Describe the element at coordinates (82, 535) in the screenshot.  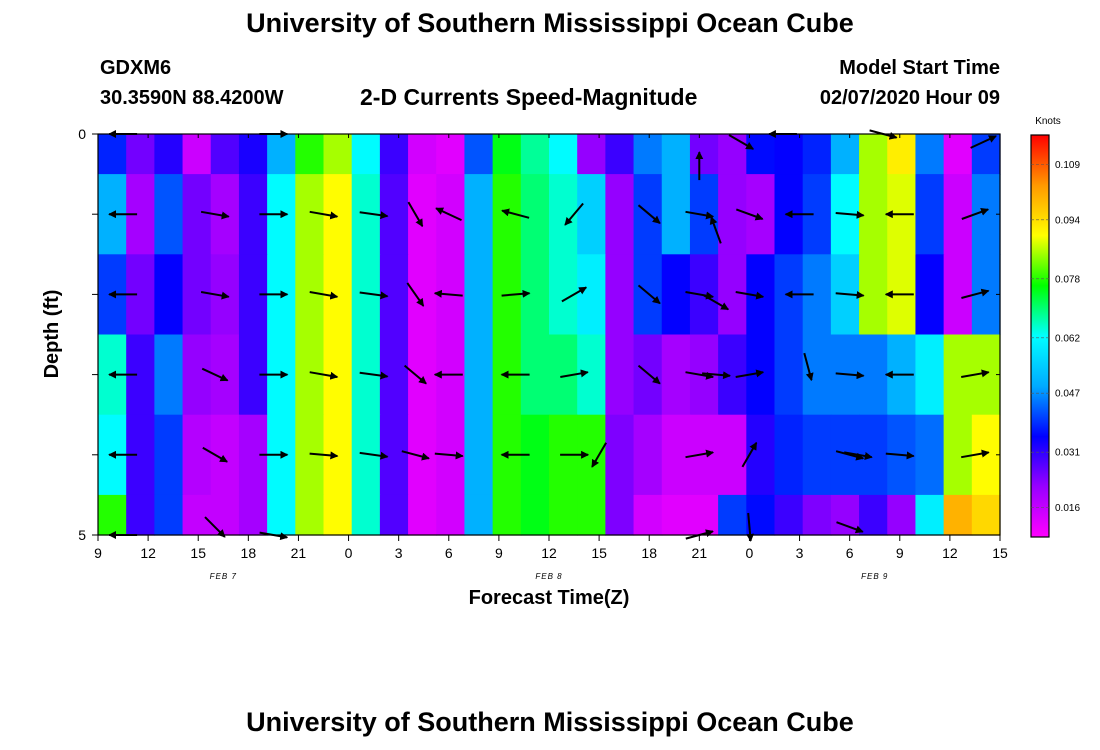
I see `y-tick-label: 5` at that location.